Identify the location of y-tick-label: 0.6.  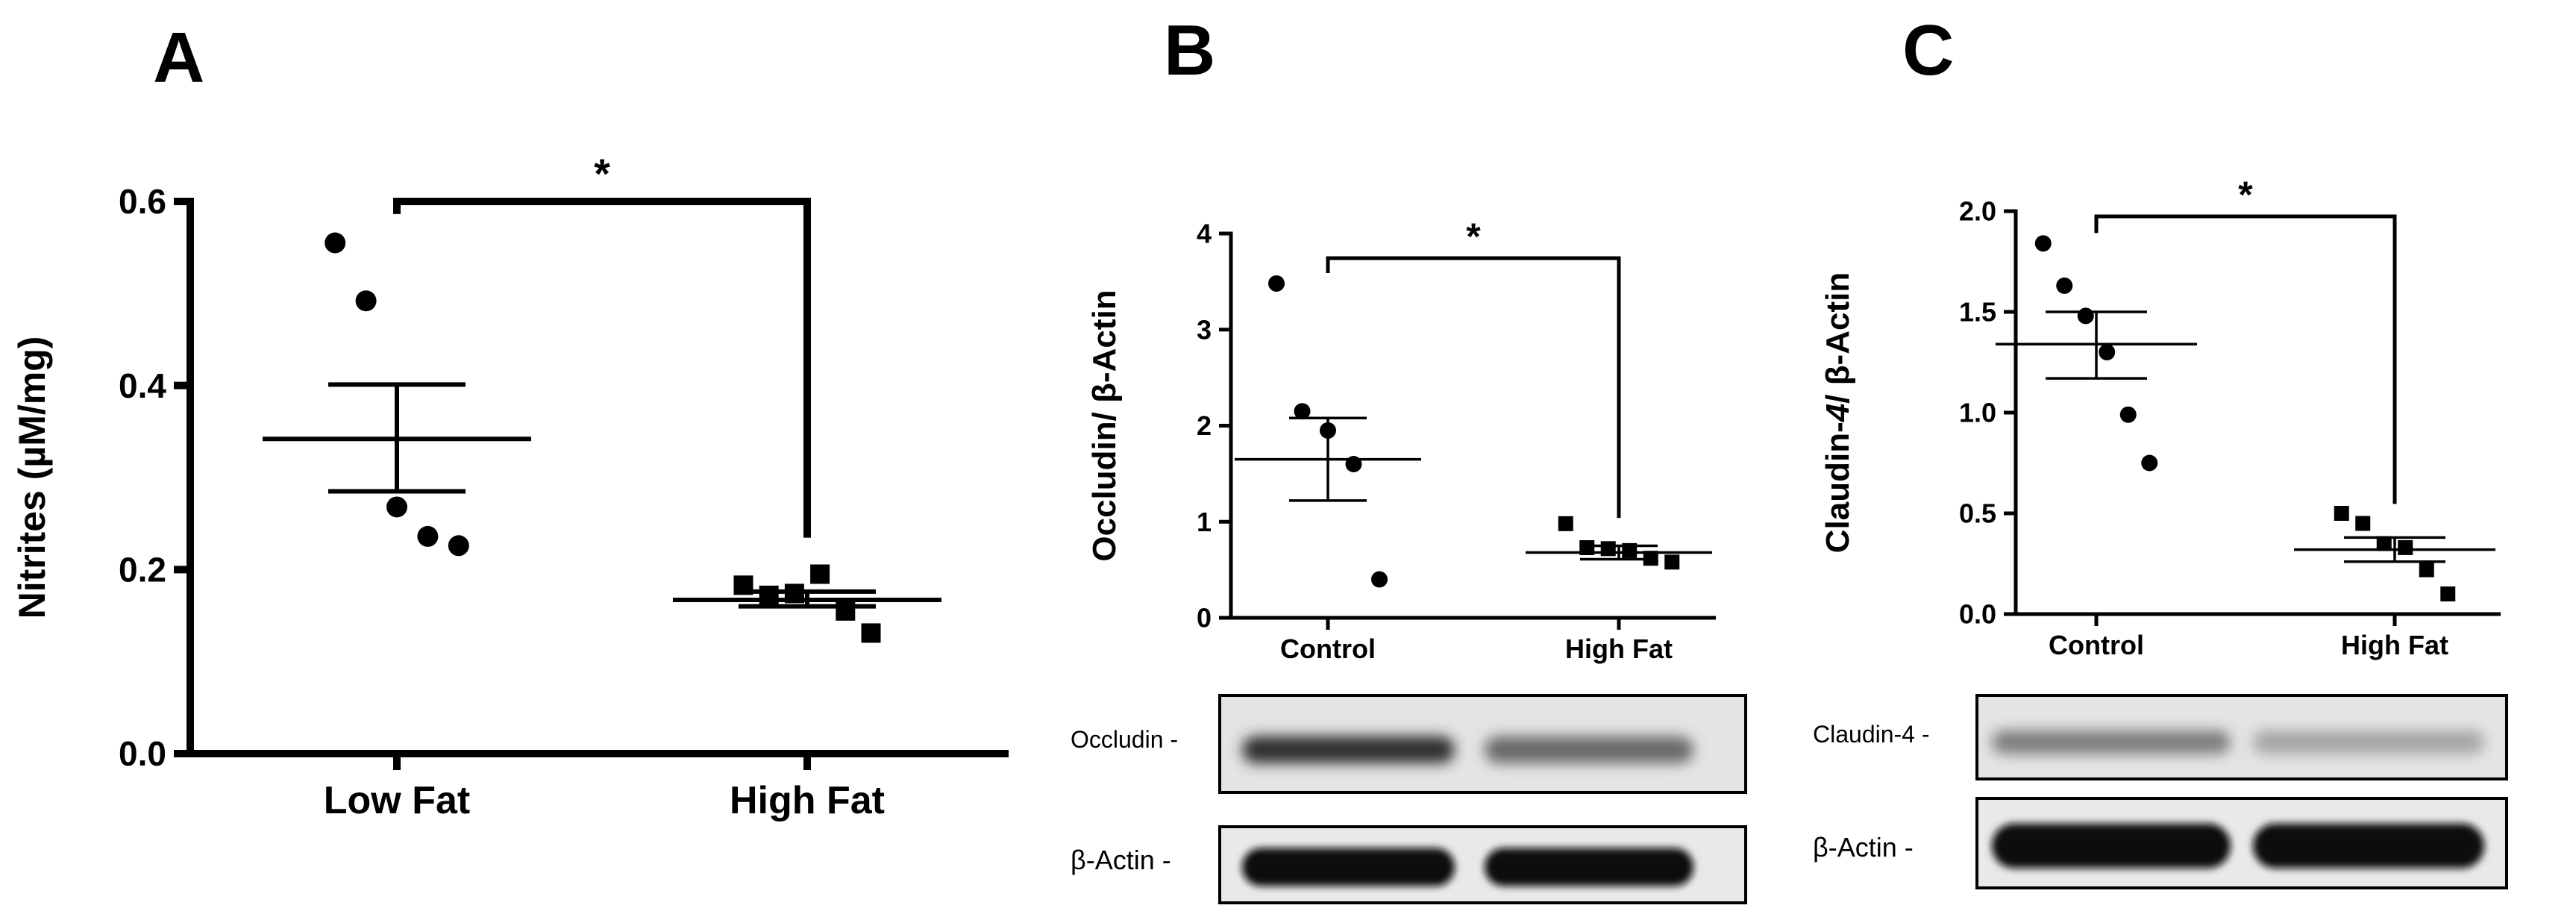
(142, 201).